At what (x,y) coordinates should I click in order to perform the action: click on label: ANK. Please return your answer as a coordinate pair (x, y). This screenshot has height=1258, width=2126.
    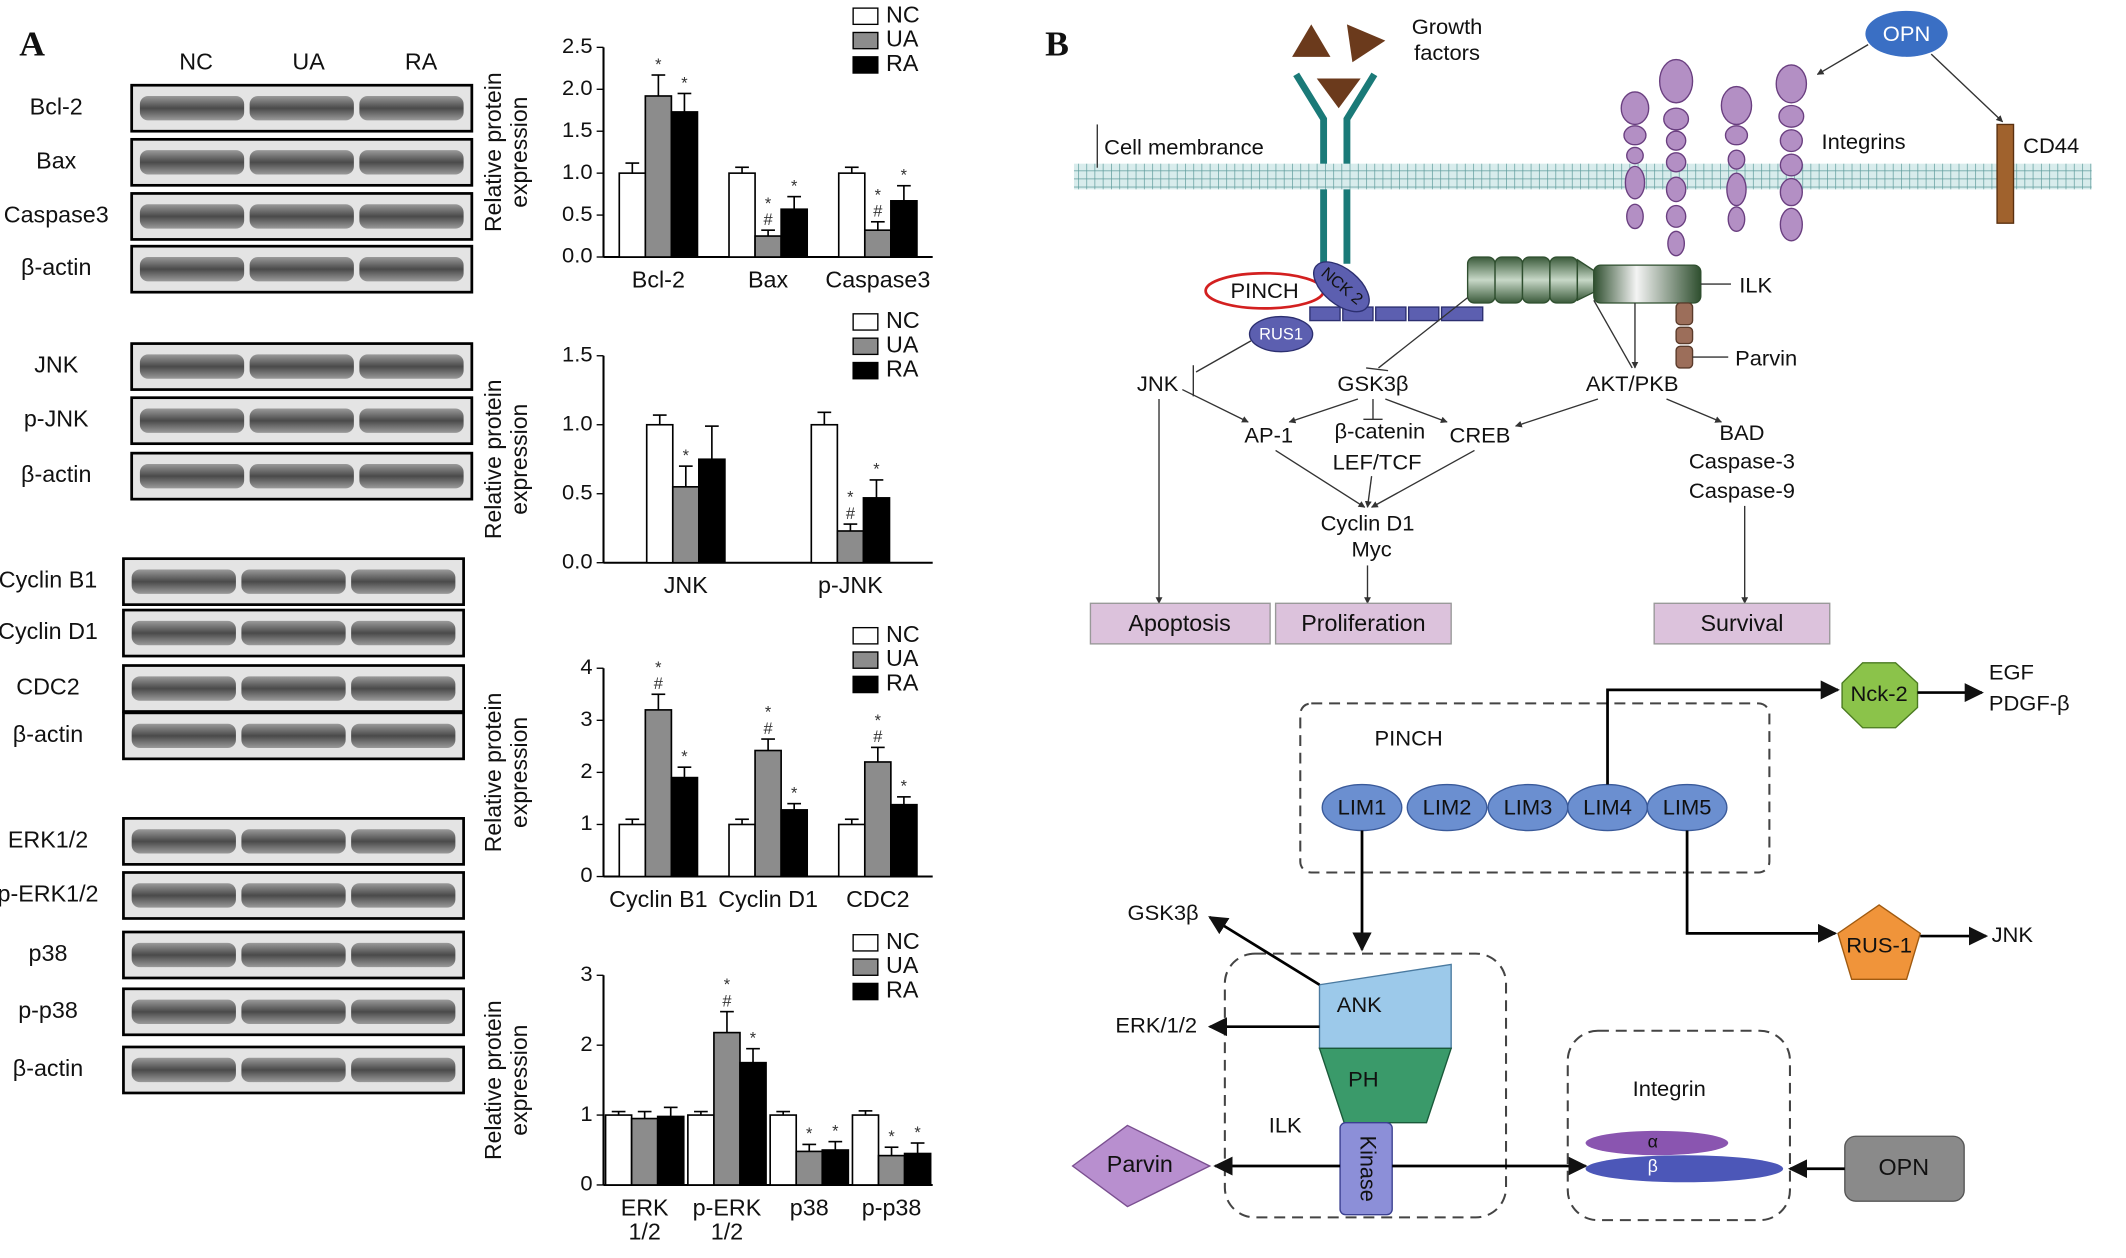
    Looking at the image, I should click on (1360, 1004).